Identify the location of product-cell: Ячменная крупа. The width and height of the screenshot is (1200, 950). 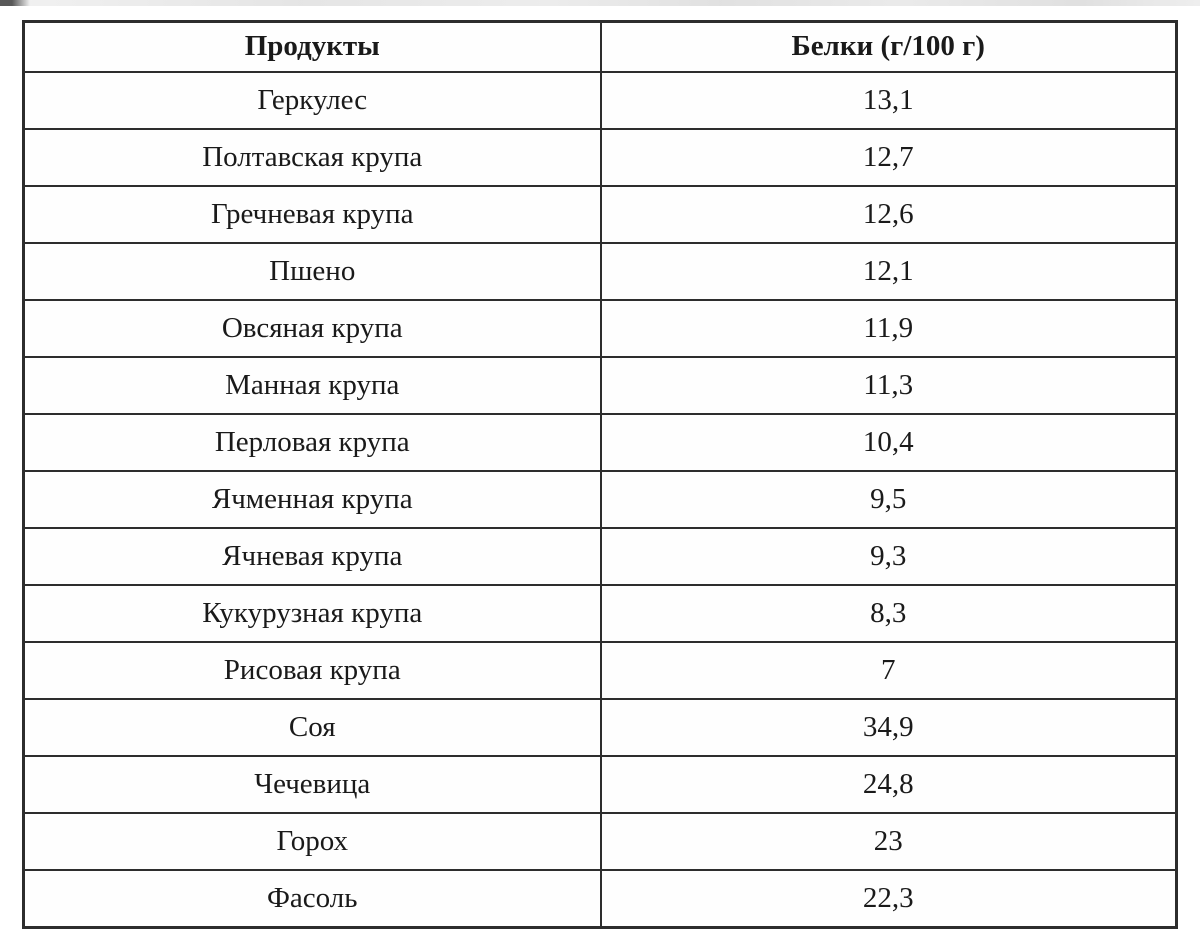
(312, 499).